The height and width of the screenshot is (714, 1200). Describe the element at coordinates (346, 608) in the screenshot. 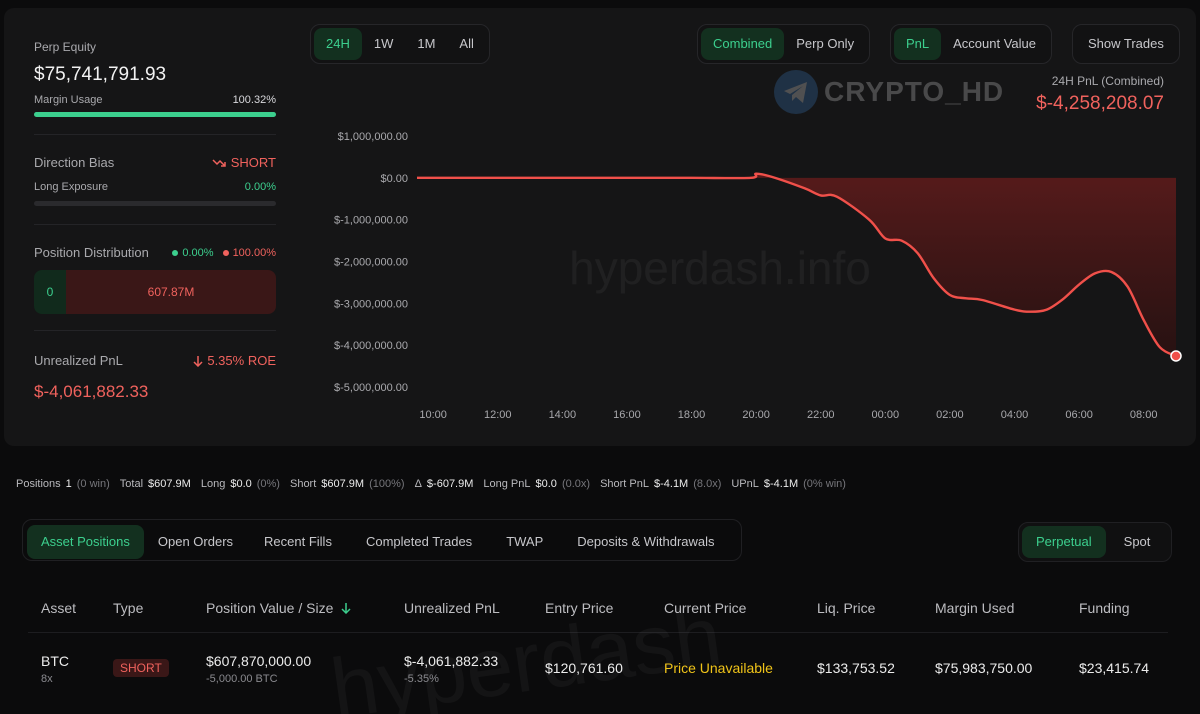

I see `sort-desc-icon` at that location.